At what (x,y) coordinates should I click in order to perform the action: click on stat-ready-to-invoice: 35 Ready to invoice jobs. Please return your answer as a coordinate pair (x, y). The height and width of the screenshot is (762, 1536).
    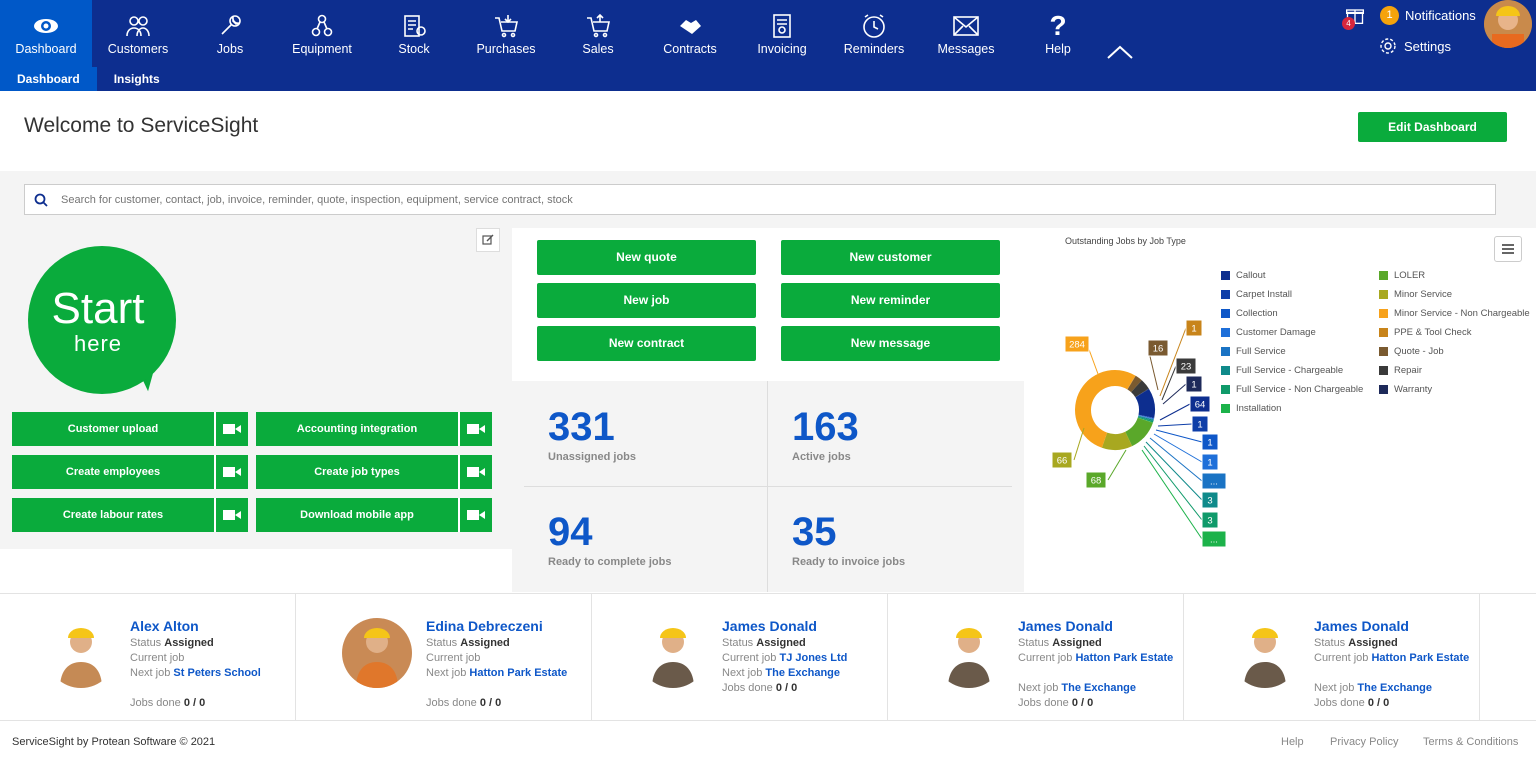
    Looking at the image, I should click on (878, 538).